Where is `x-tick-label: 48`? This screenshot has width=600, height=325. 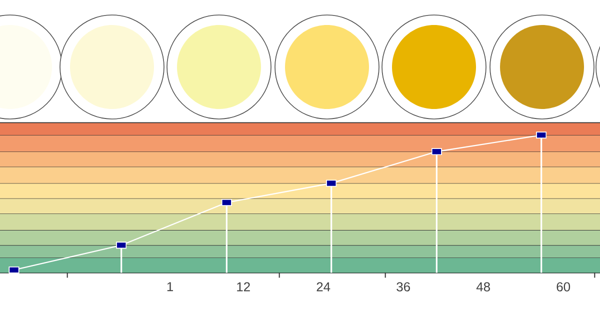
x-tick-label: 48 is located at coordinates (483, 287).